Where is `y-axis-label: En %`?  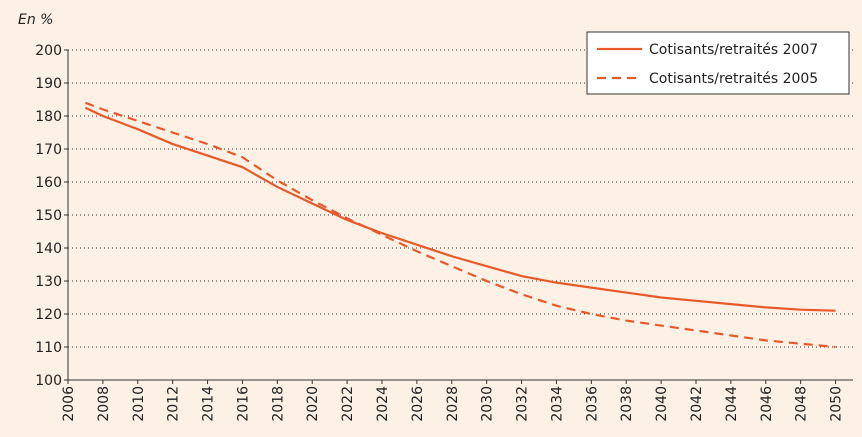 y-axis-label: En % is located at coordinates (35, 20).